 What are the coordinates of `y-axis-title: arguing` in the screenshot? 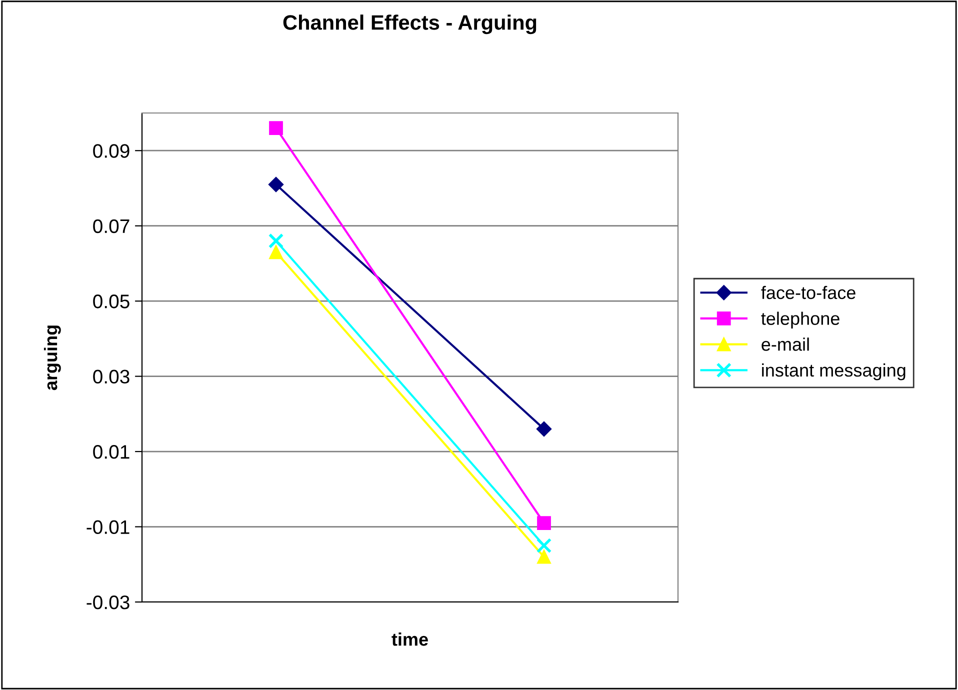 It's located at (52, 358).